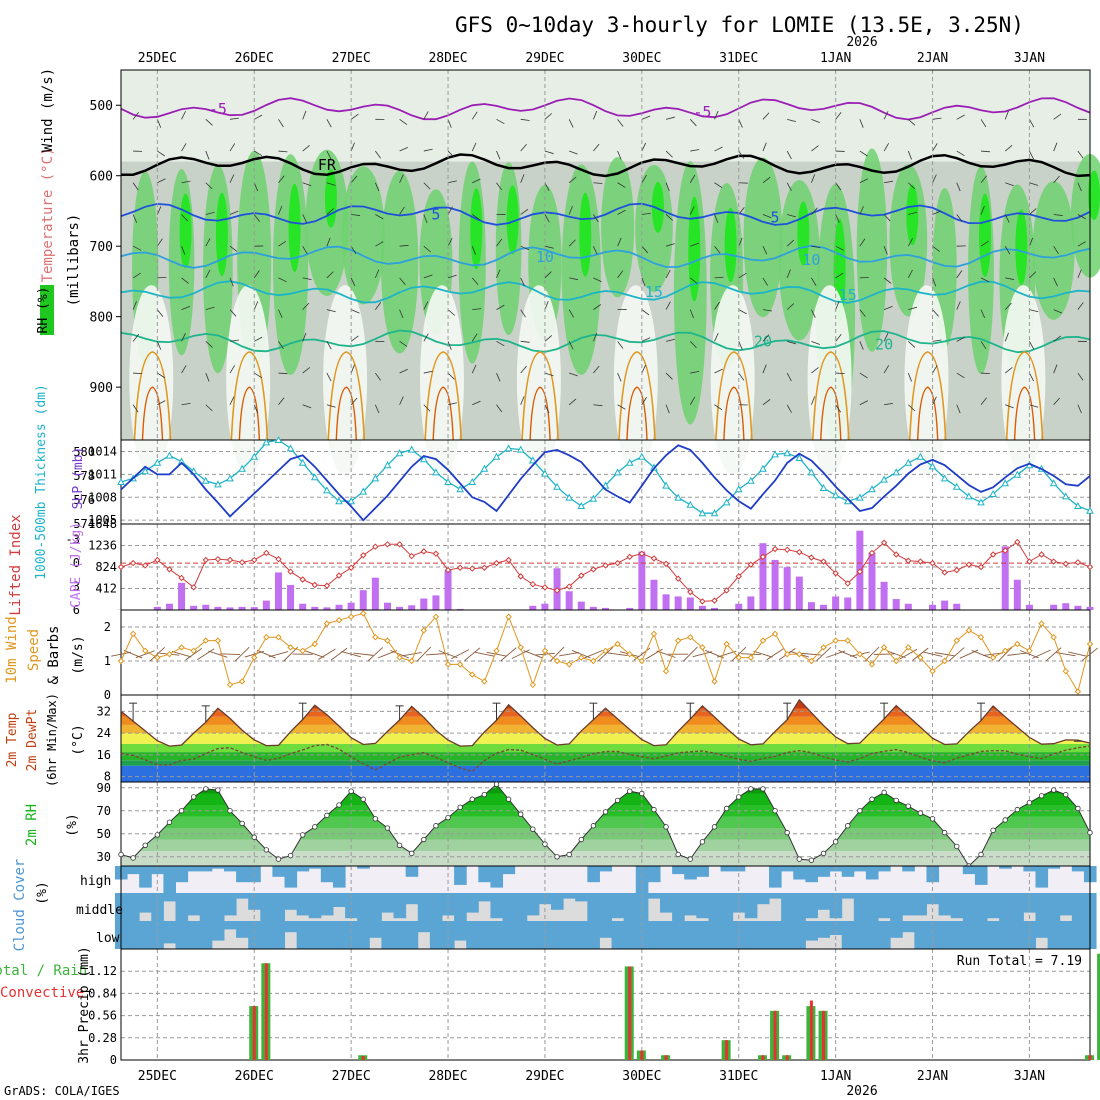 Image resolution: width=1100 pixels, height=1100 pixels. Describe the element at coordinates (47, 310) in the screenshot. I see `rh-legend-swatch` at that location.